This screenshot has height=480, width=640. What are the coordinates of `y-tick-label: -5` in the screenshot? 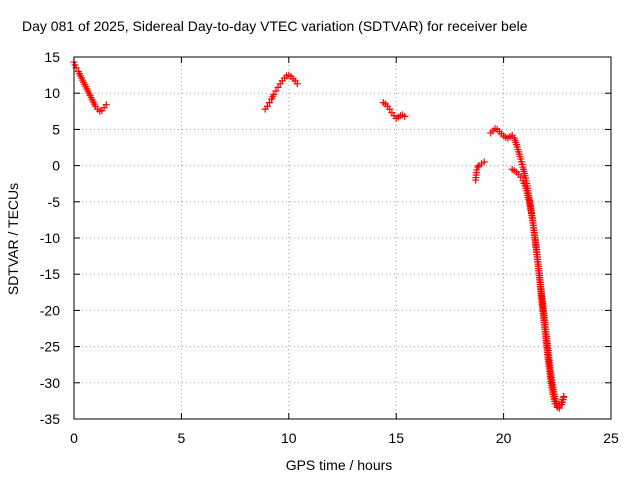 It's located at (54, 202).